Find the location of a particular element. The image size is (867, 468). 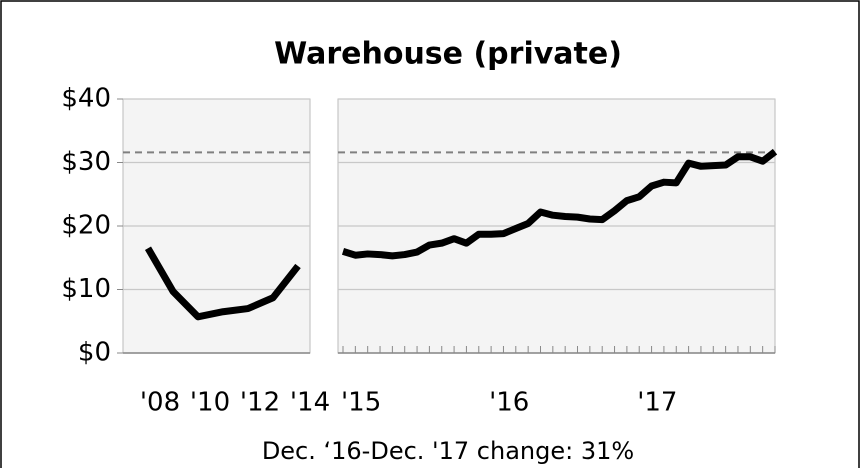

x-tick-label: '14 is located at coordinates (310, 403).